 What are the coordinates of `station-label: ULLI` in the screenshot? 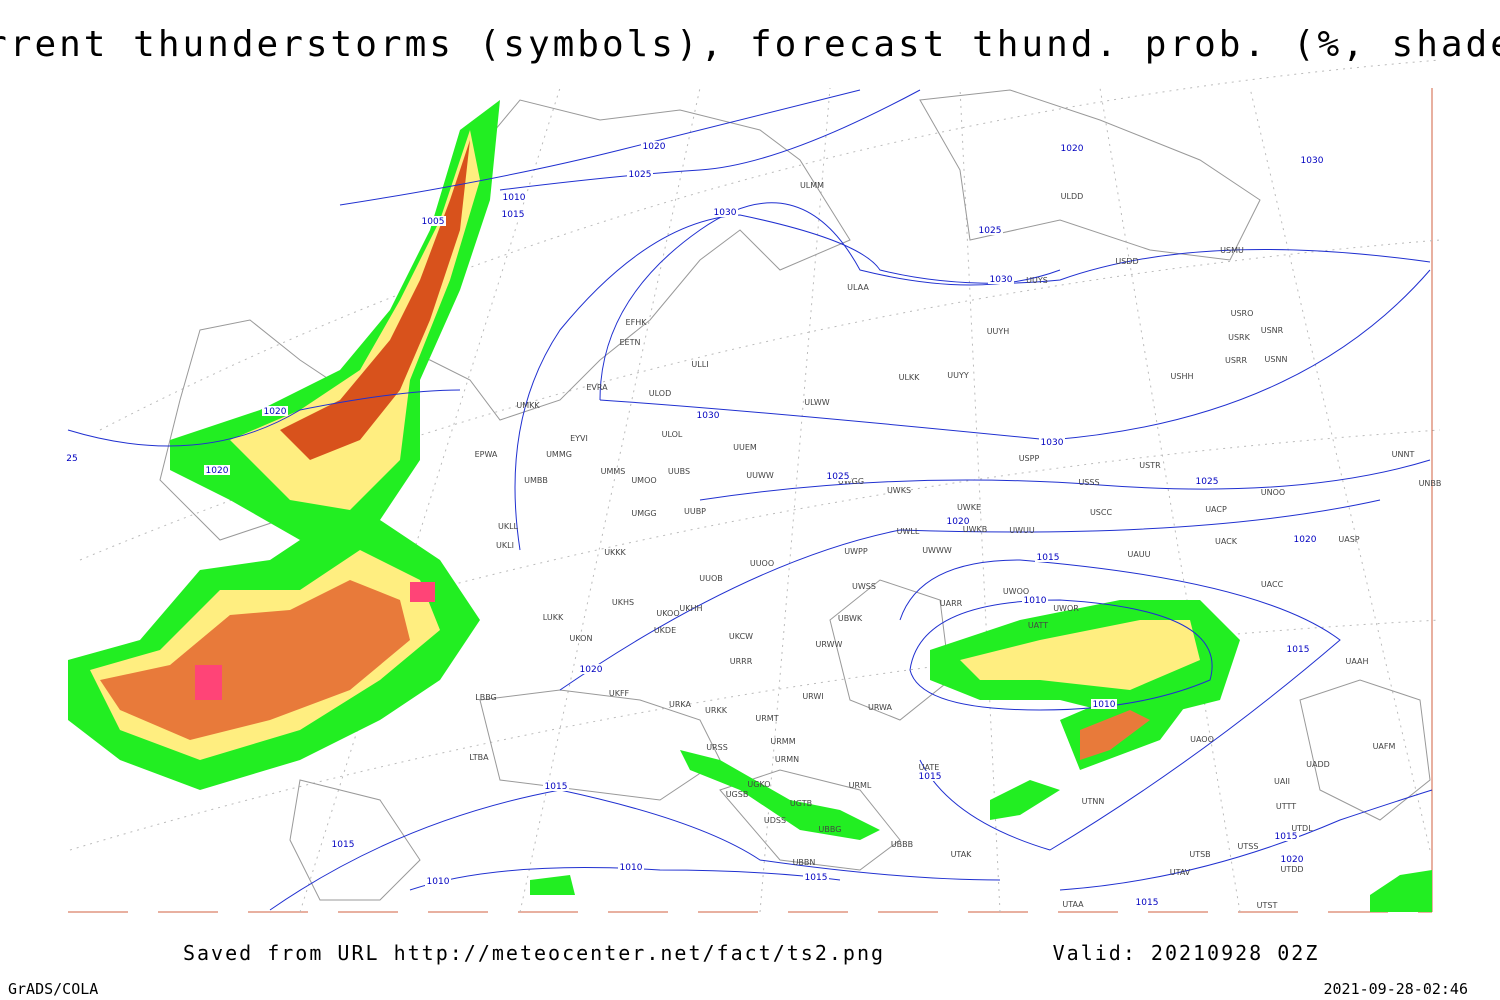 It's located at (699, 364).